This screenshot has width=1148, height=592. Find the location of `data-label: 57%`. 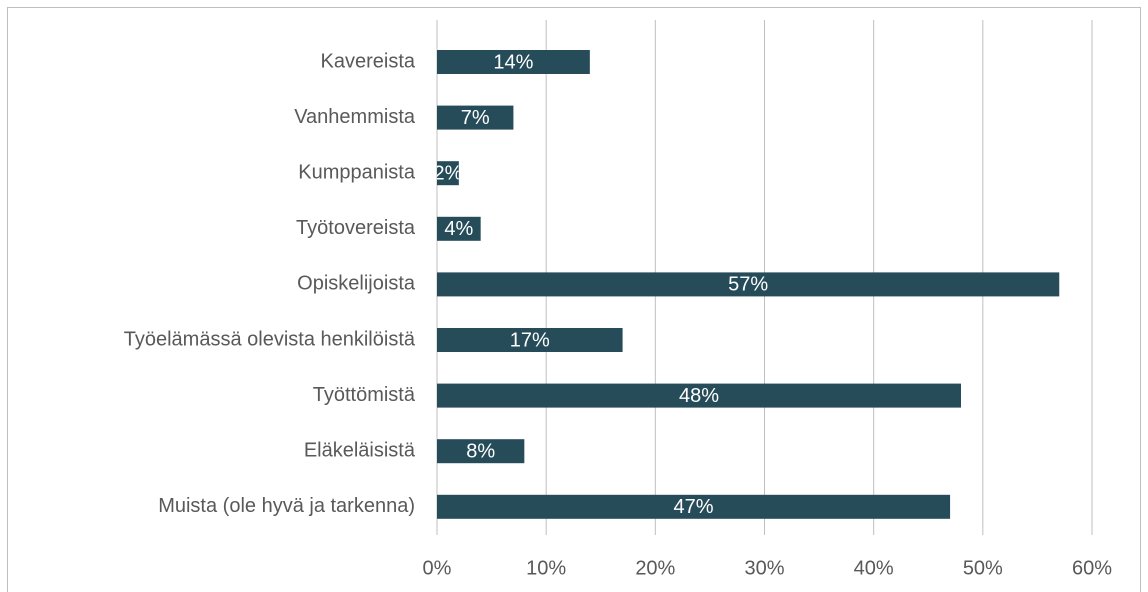

data-label: 57% is located at coordinates (748, 285).